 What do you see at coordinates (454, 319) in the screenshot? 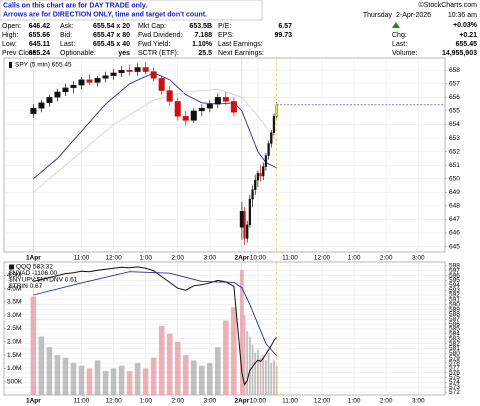
I see `y-tick-label: 587` at bounding box center [454, 319].